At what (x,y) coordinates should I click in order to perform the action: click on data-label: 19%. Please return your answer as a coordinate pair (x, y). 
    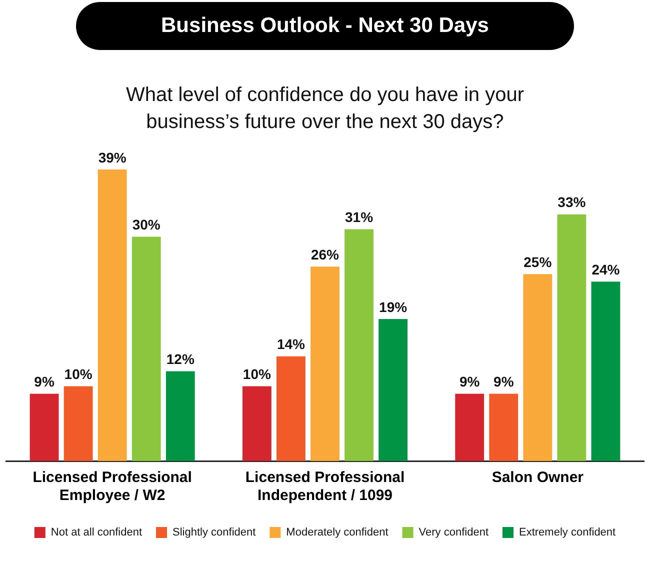
    Looking at the image, I should click on (393, 306).